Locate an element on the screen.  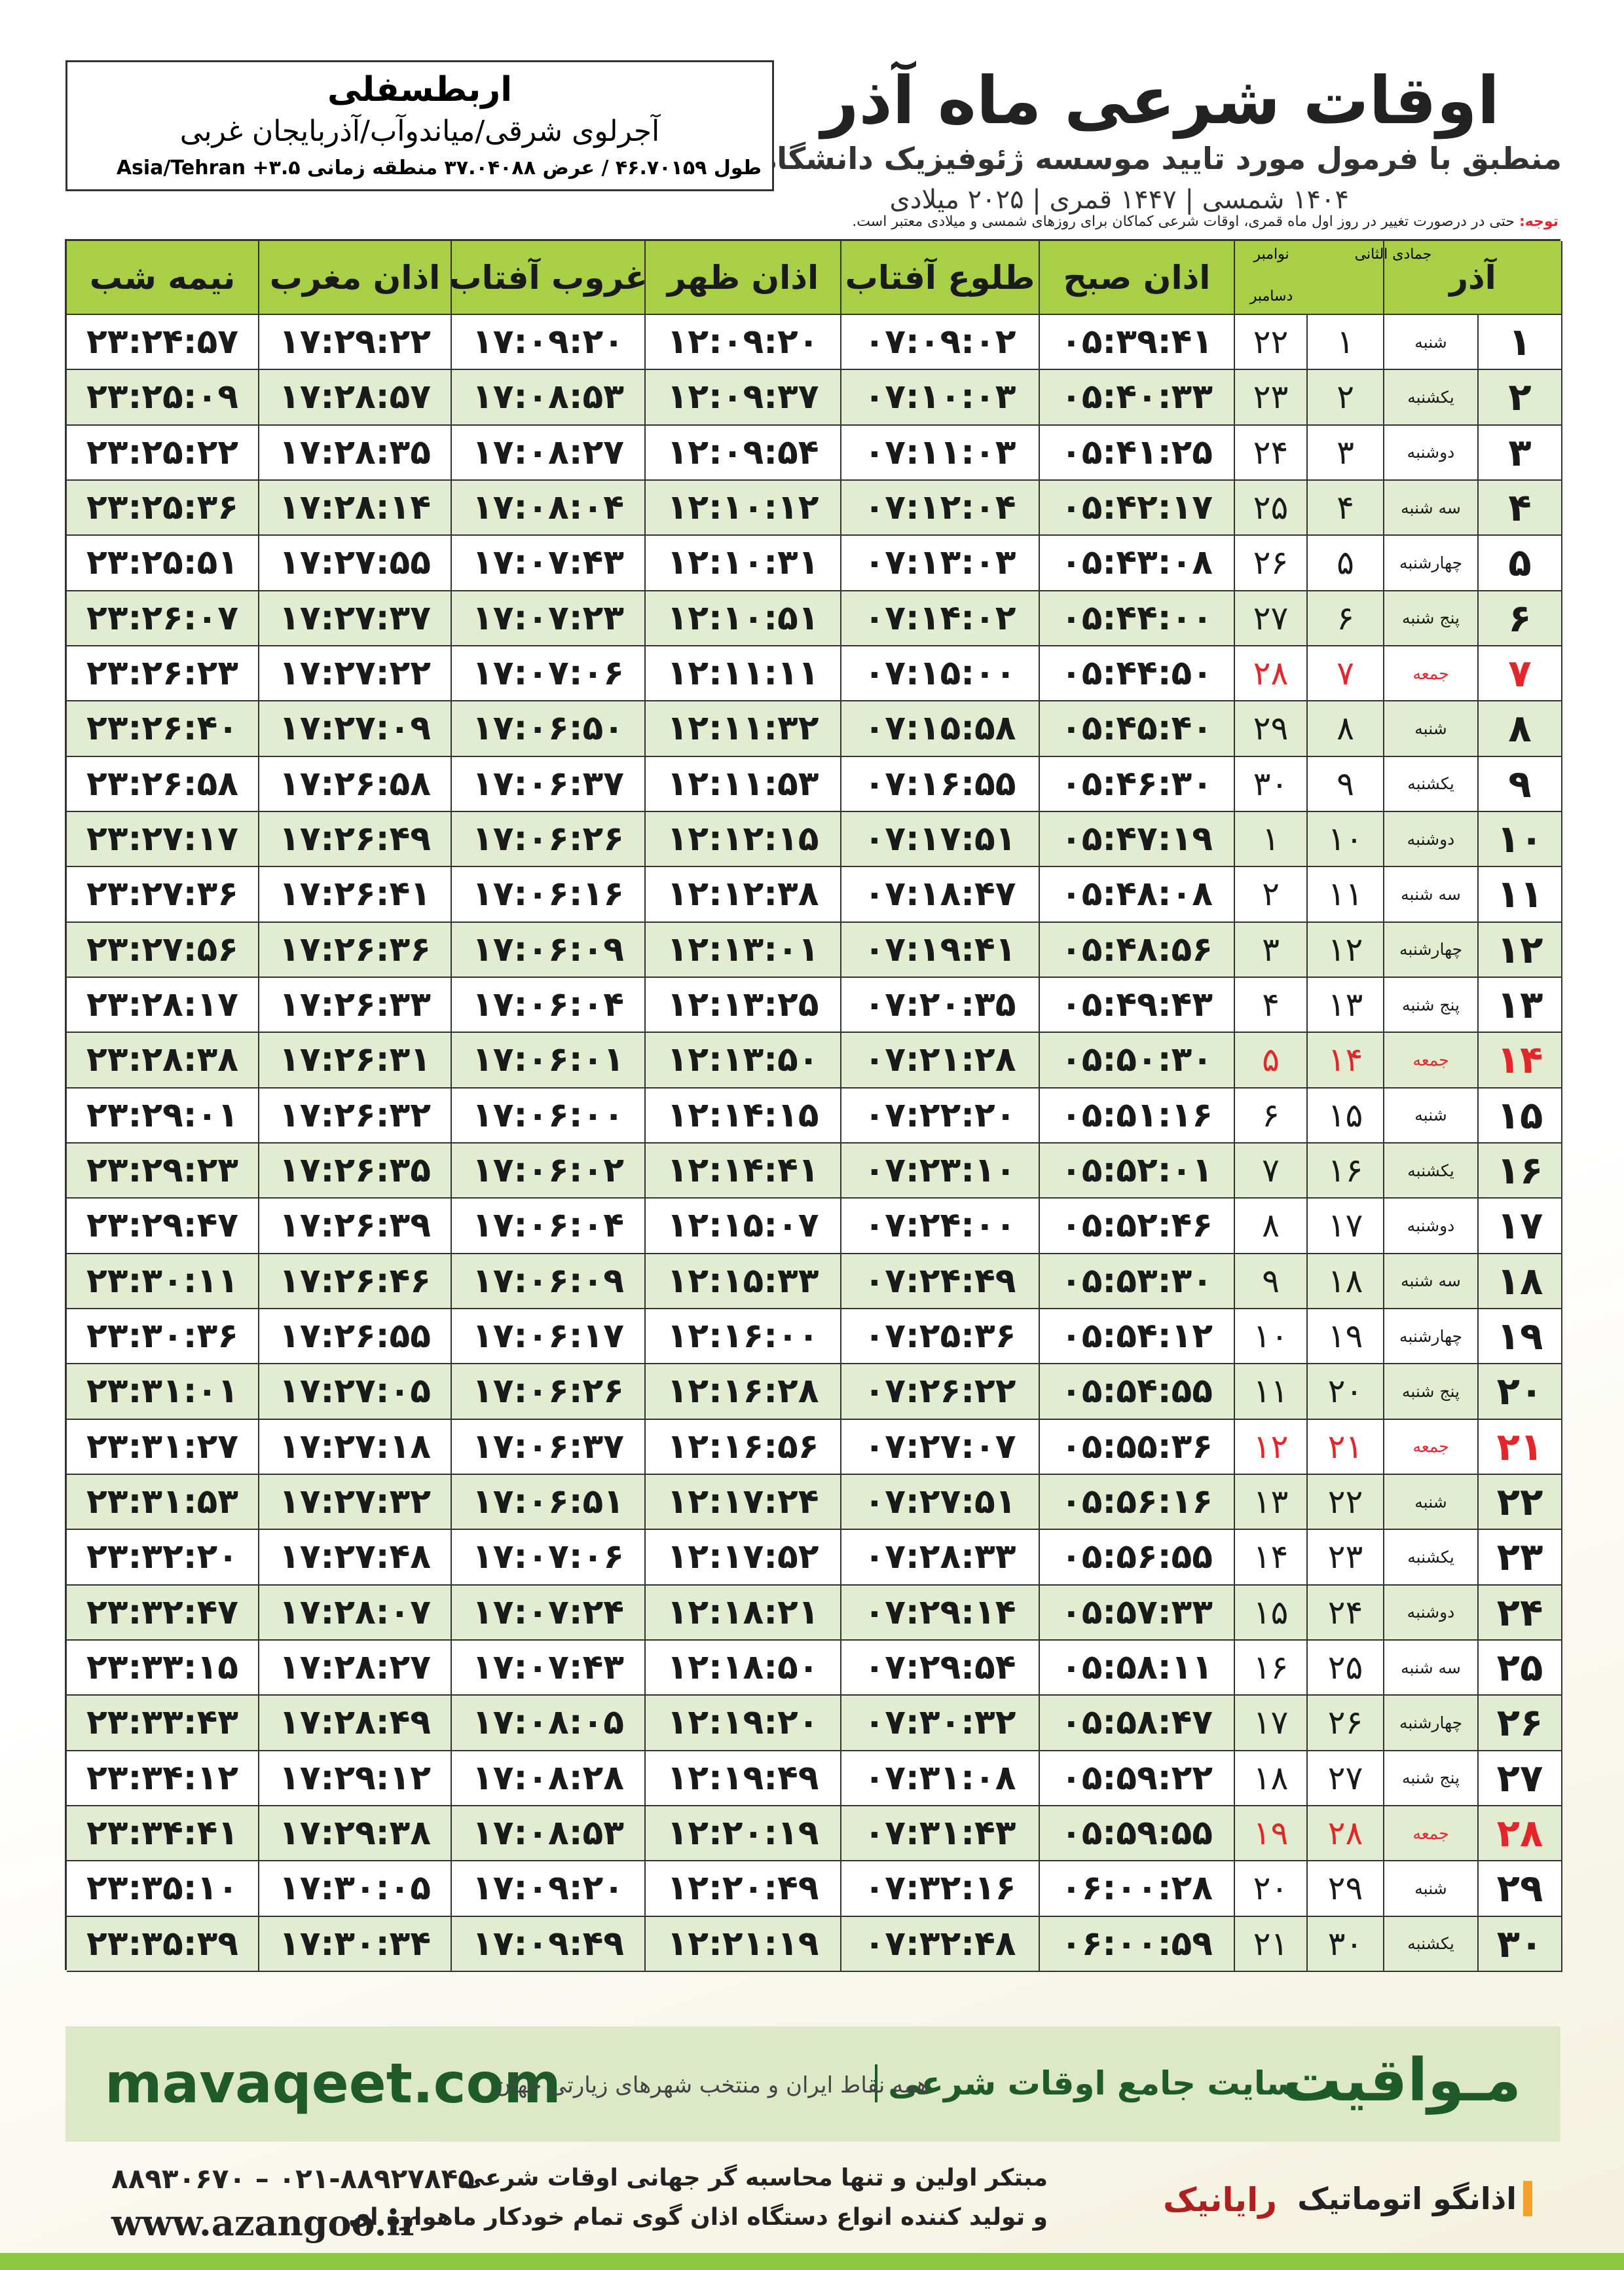
time-cell: ۰۵:۵۴:۵۵ is located at coordinates (1137, 1392).